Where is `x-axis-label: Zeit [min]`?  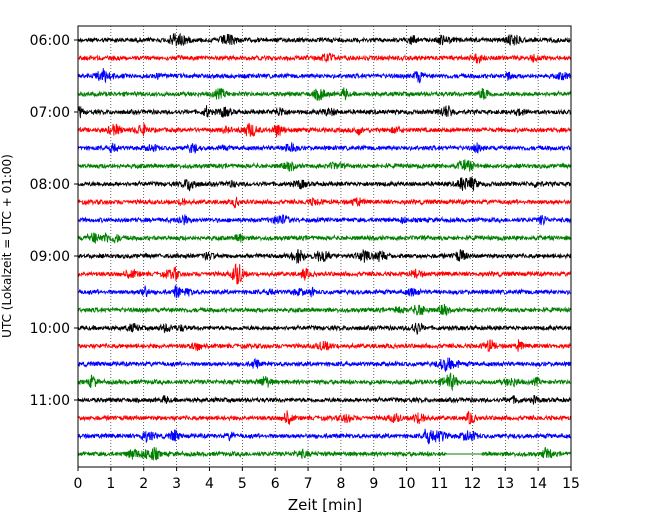
x-axis-label: Zeit [min] is located at coordinates (325, 505).